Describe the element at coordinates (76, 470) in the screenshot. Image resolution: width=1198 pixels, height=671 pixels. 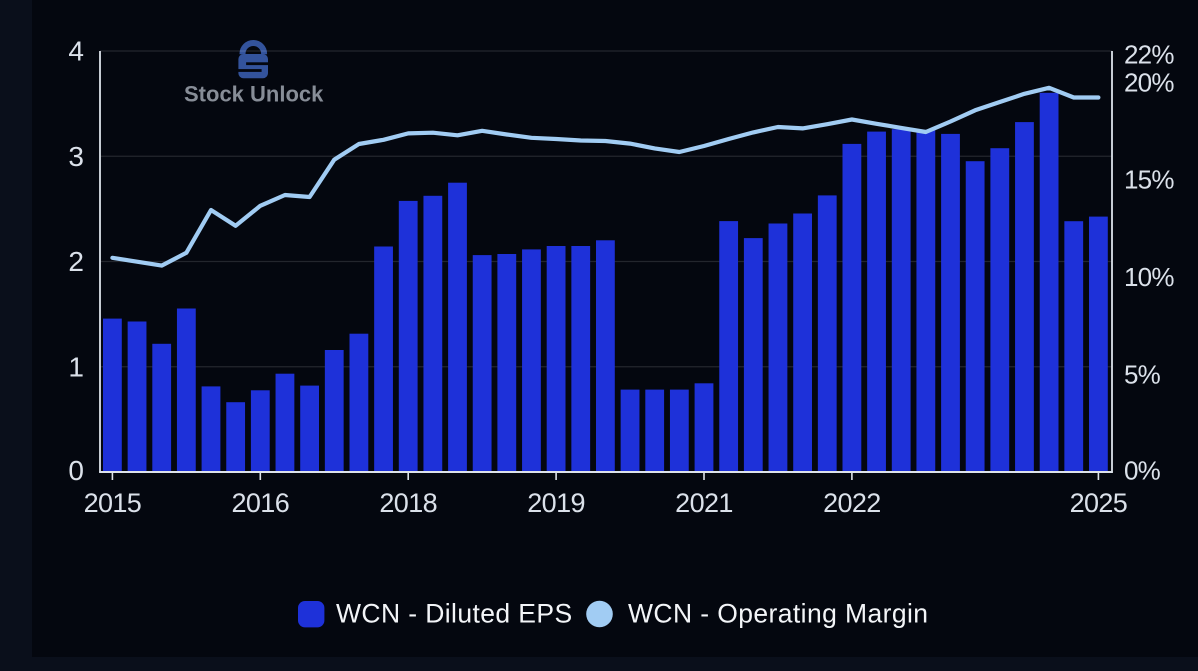
I see `svg-text: 0` at that location.